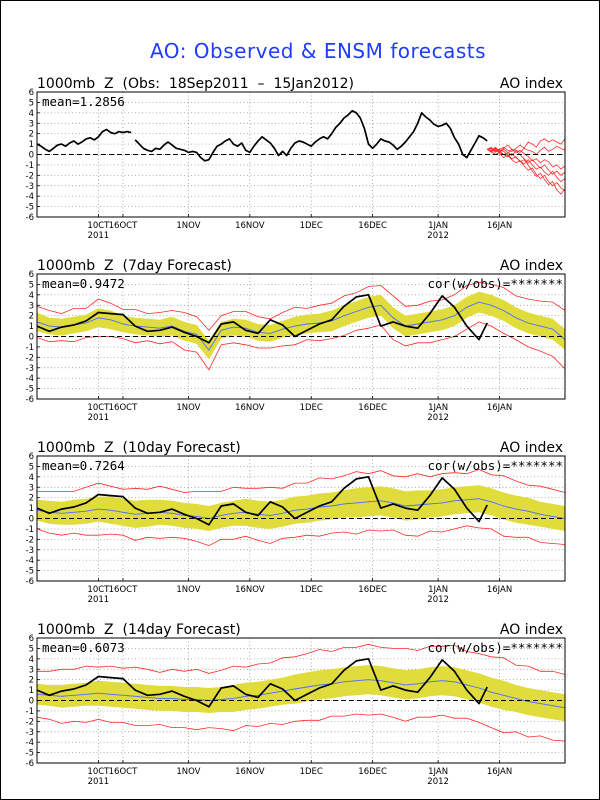  I want to click on panel-title: 1000mb Z (Obs: 18Sep2011 – 15Jan2012), so click(195, 84).